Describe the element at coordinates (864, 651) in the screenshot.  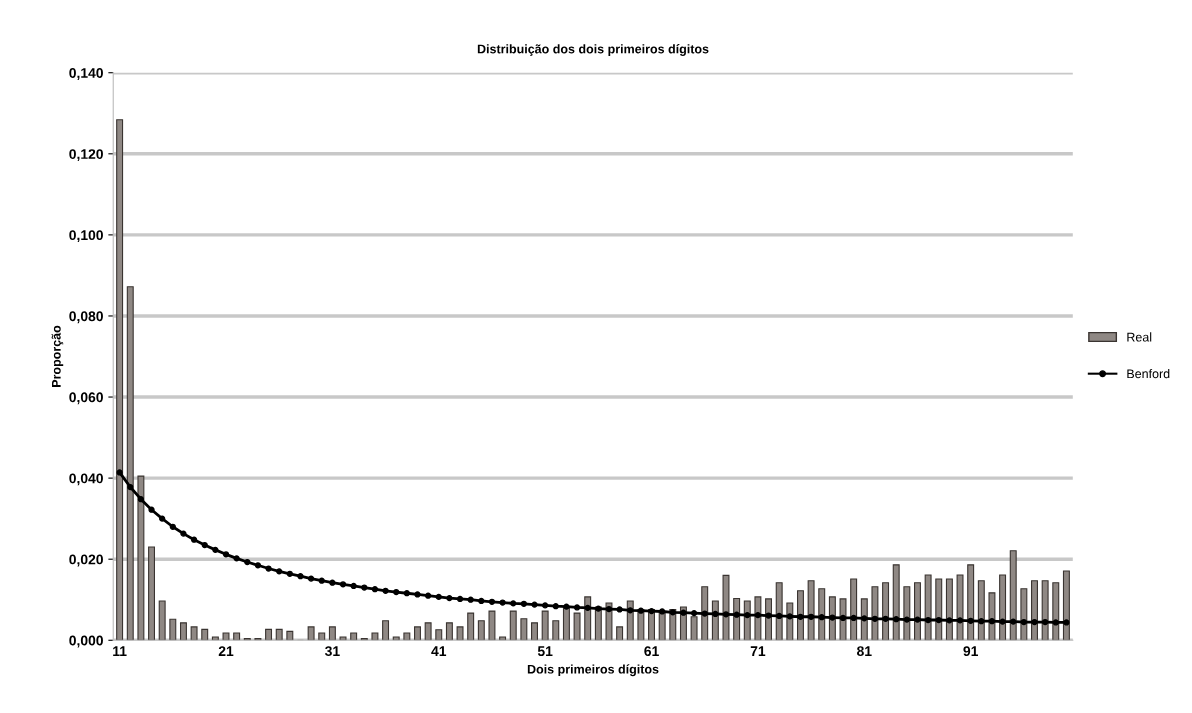
I see `x-tick-label: 81` at that location.